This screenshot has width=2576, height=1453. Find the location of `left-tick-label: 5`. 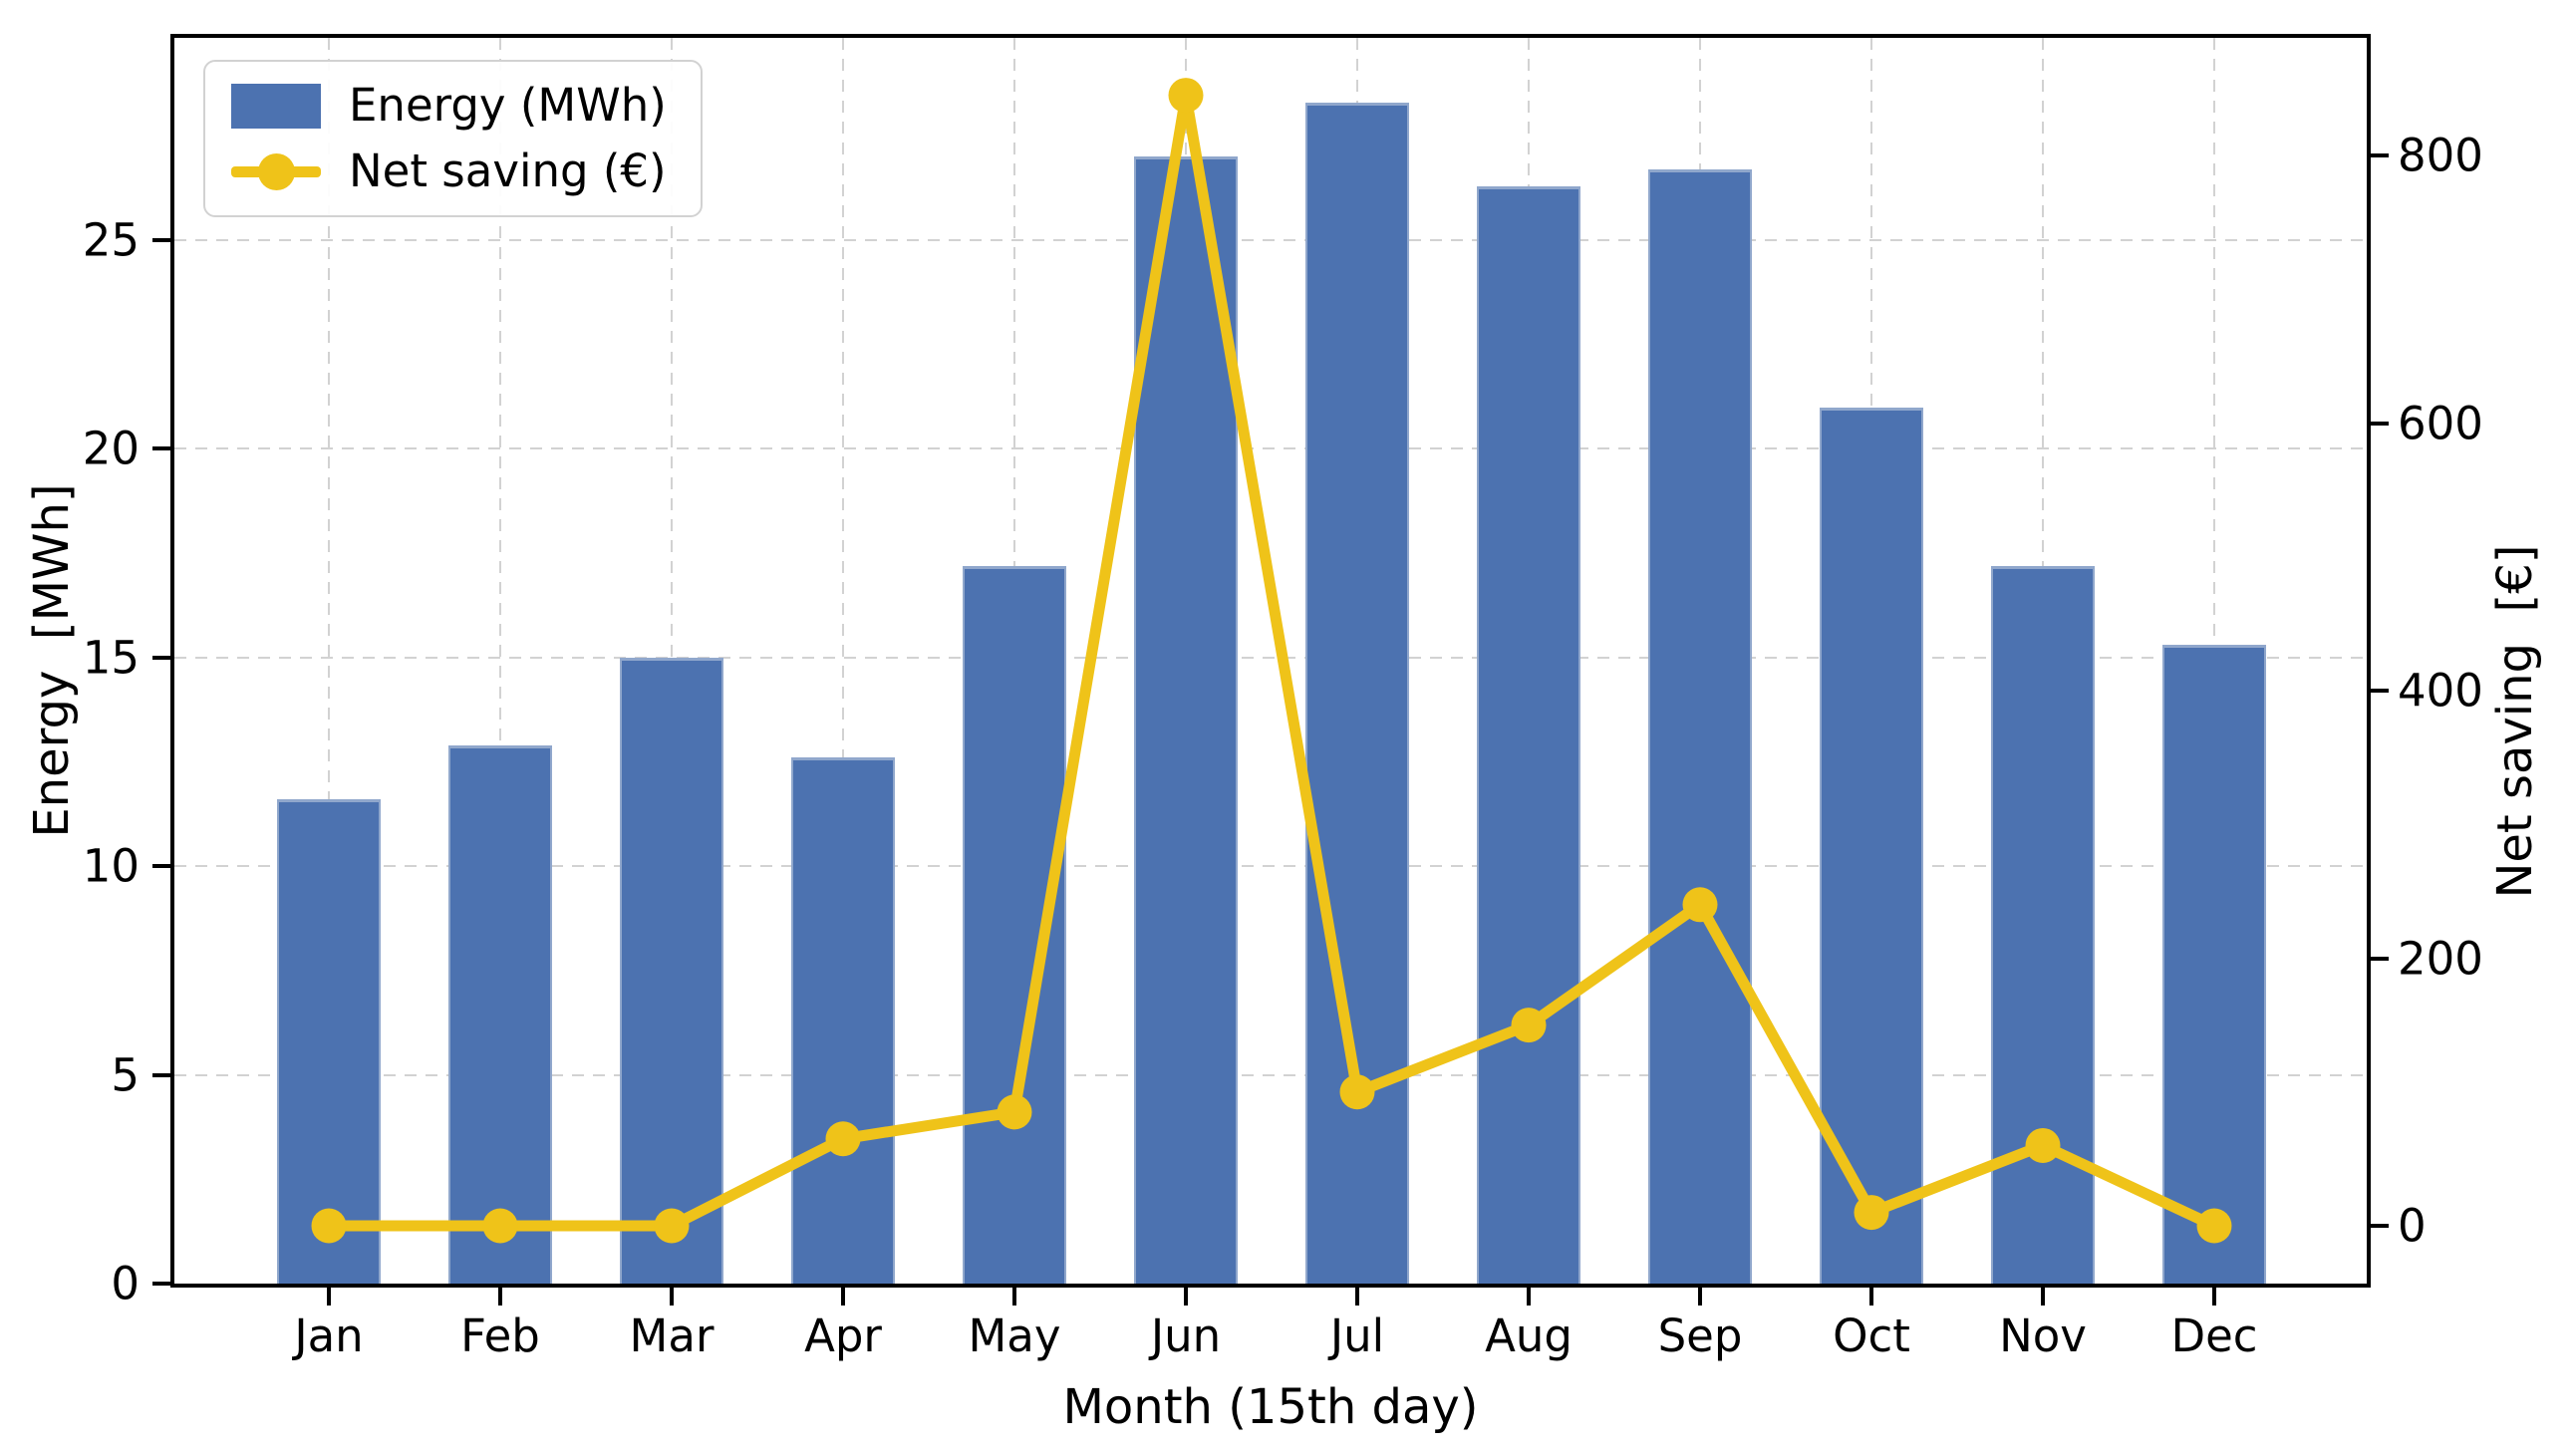

left-tick-label: 5 is located at coordinates (125, 1075).